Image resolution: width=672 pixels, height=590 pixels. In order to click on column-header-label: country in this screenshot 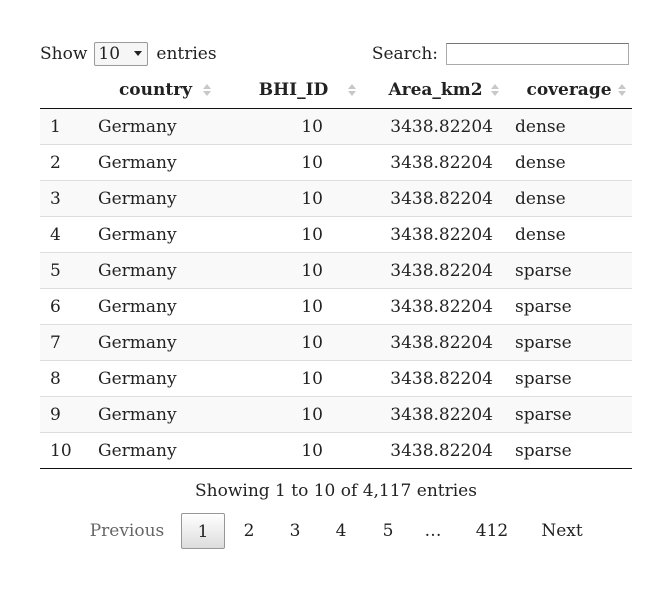, I will do `click(155, 90)`.